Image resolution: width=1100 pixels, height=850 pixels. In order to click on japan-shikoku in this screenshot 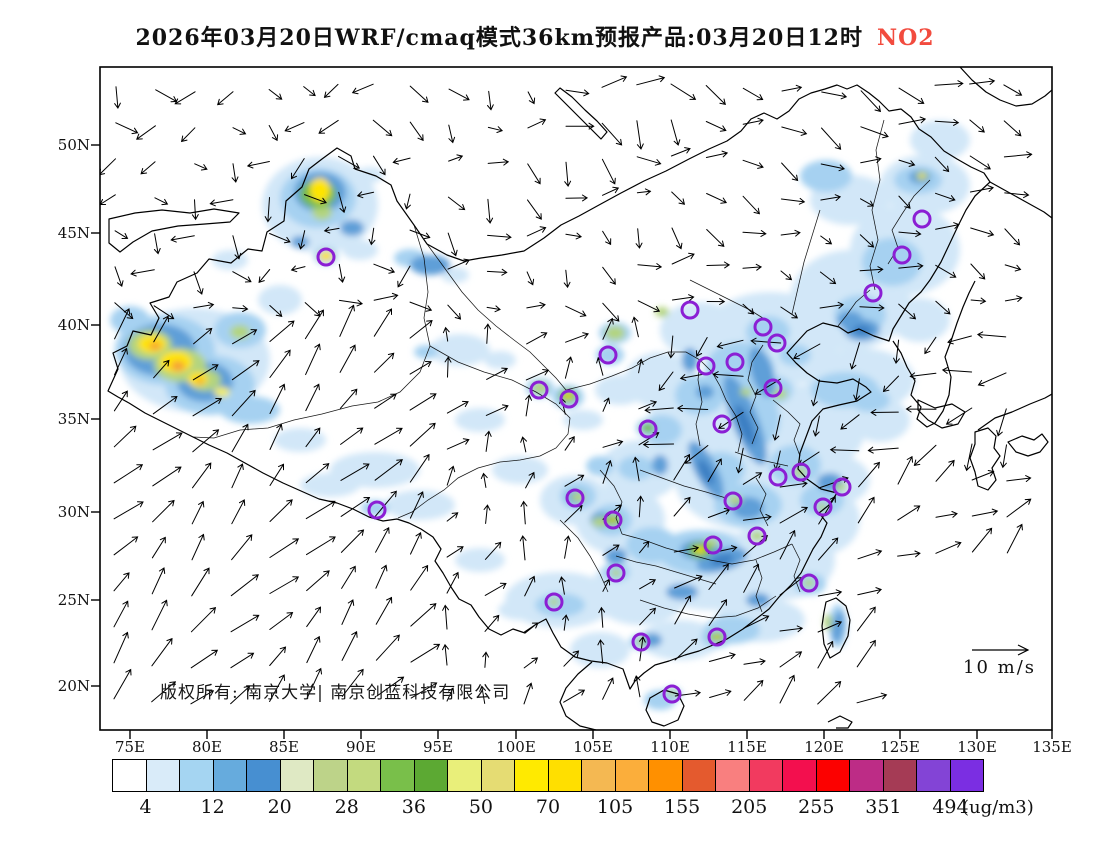, I will do `click(1028, 445)`.